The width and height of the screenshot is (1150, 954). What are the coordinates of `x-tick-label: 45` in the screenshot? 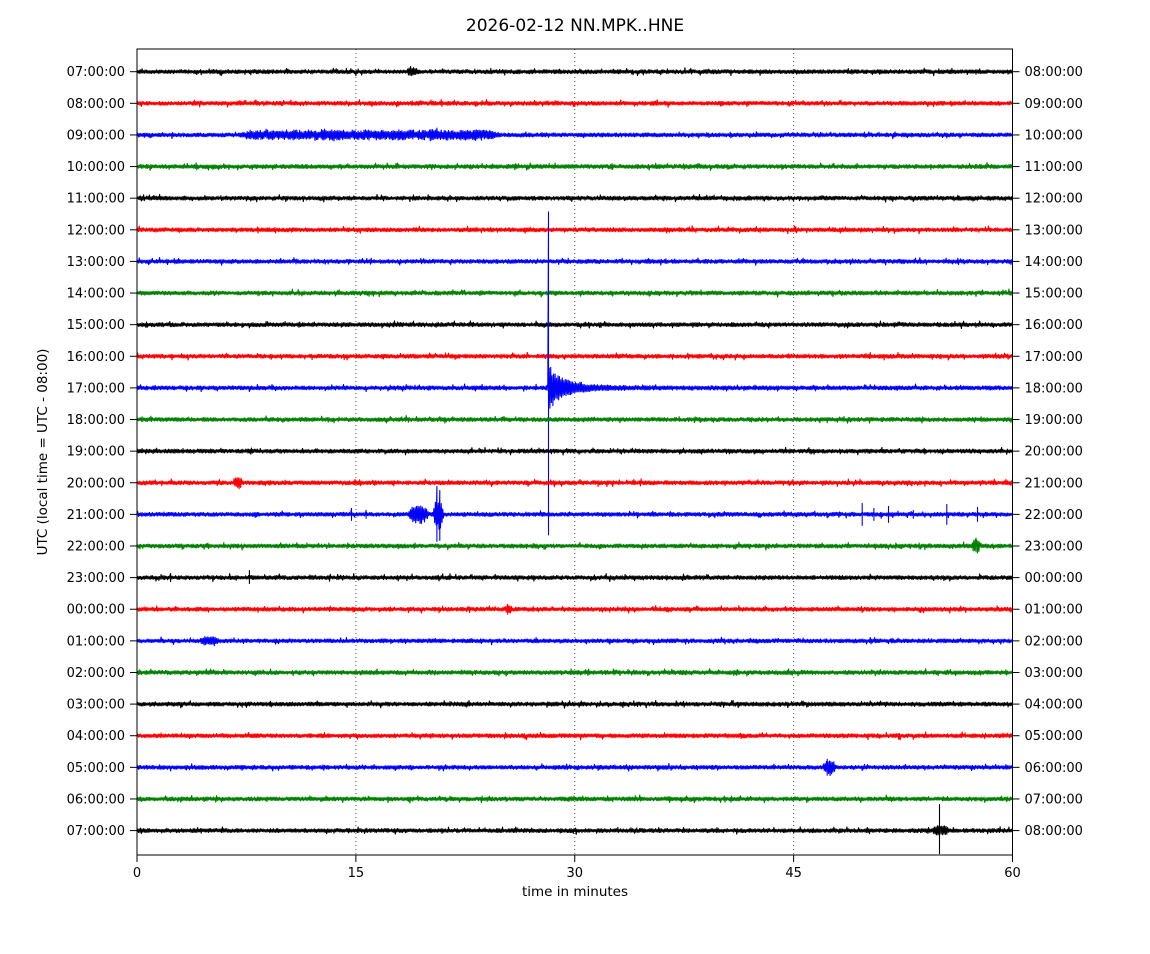 It's located at (793, 873).